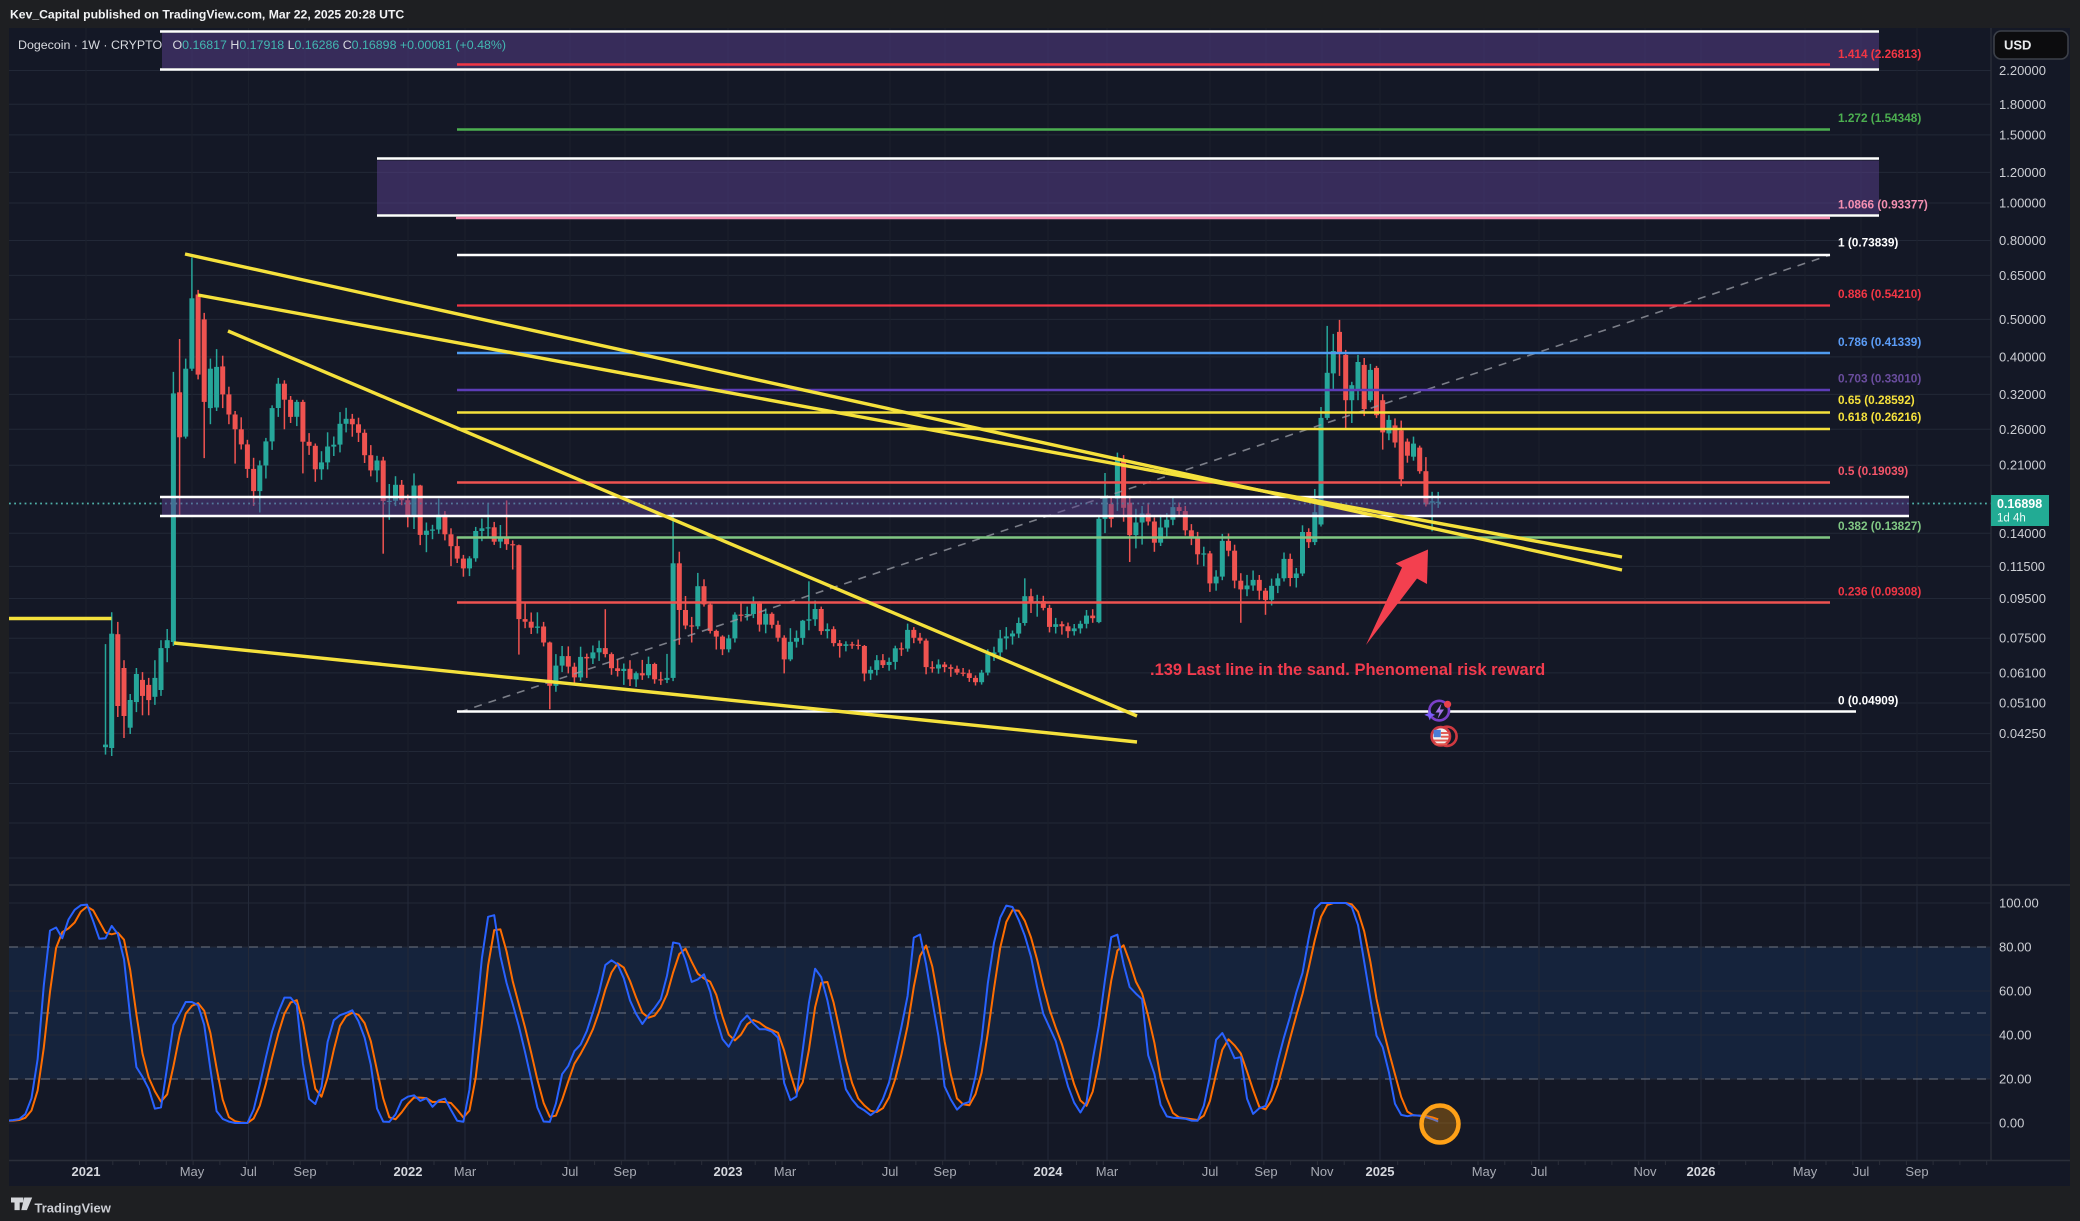 The height and width of the screenshot is (1221, 2080). What do you see at coordinates (2022, 104) in the screenshot?
I see `svg-text: 1.80000` at bounding box center [2022, 104].